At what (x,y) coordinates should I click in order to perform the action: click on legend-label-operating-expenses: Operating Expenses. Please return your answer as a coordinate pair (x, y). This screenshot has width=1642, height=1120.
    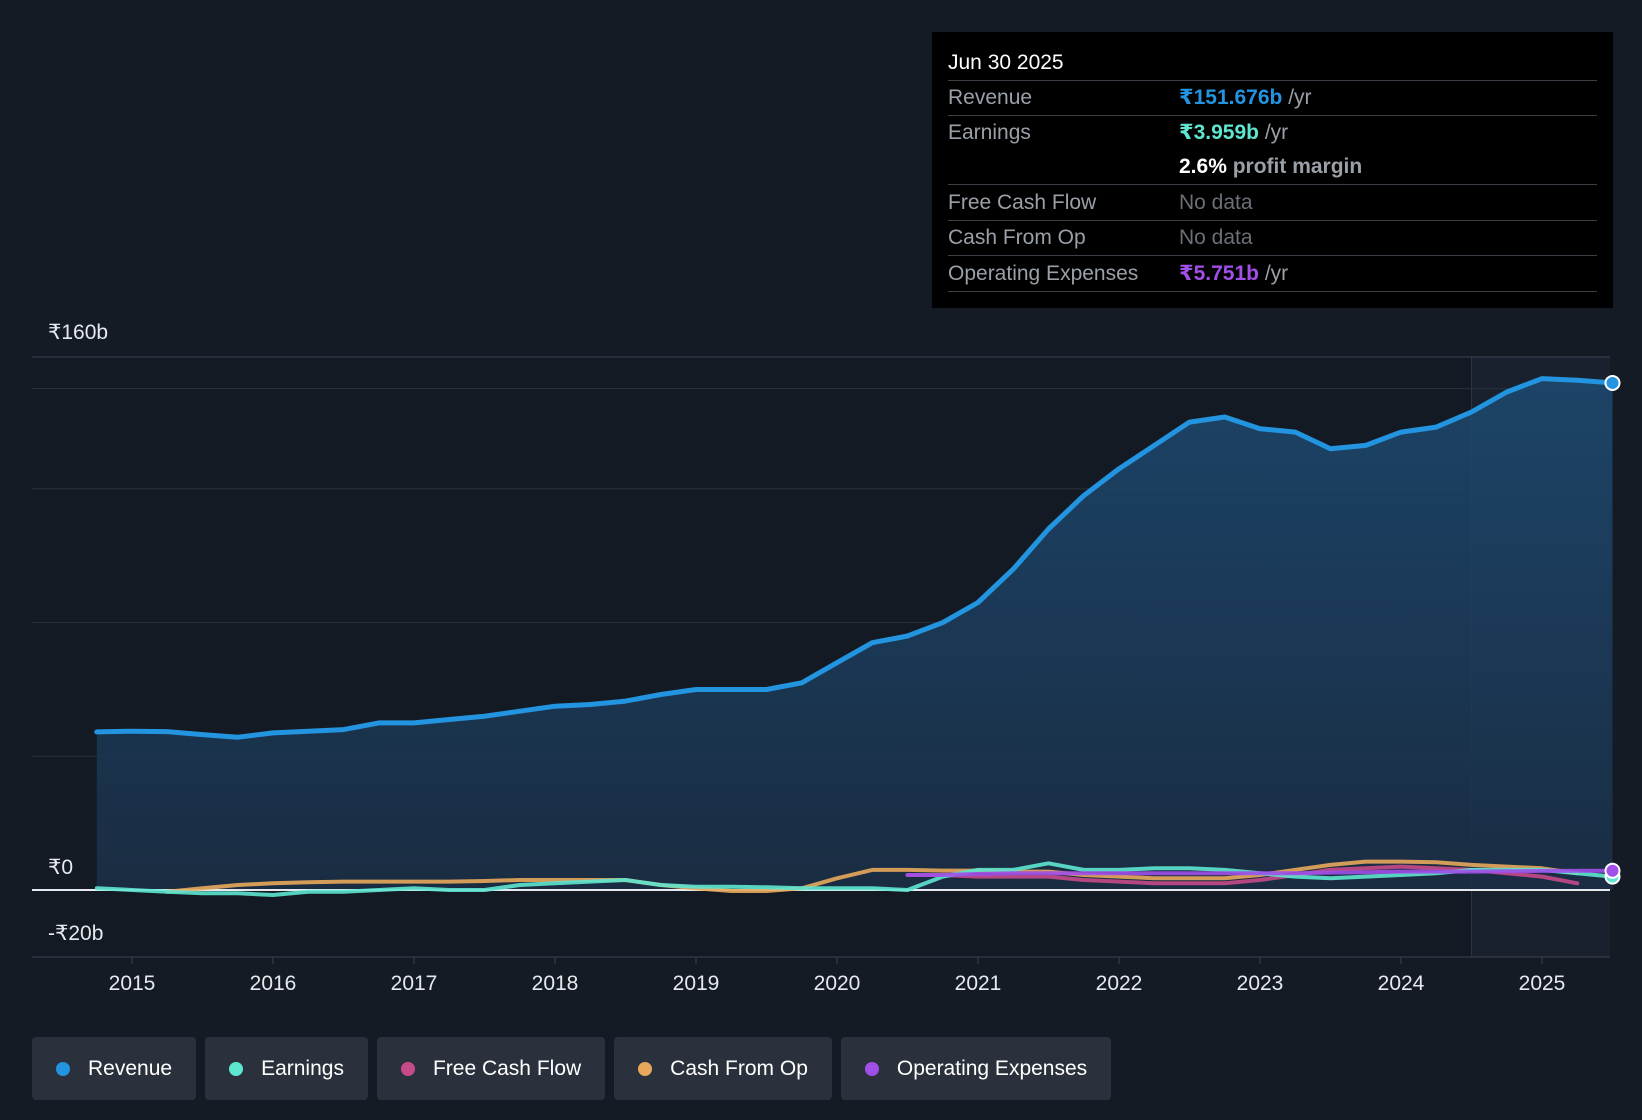
    Looking at the image, I should click on (992, 1068).